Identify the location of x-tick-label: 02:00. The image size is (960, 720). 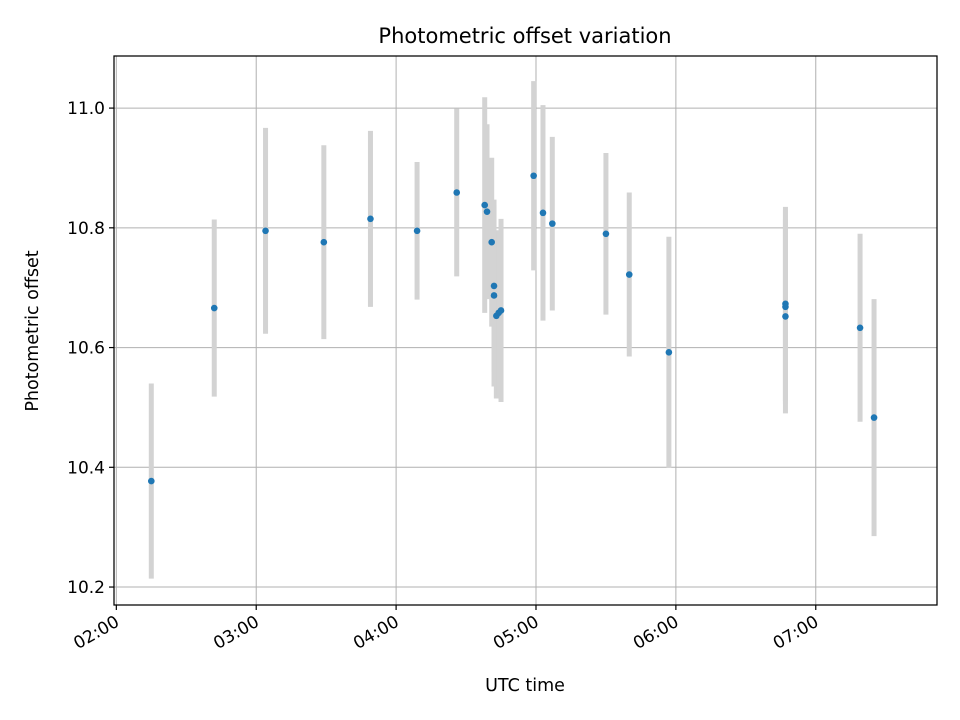
(96, 633).